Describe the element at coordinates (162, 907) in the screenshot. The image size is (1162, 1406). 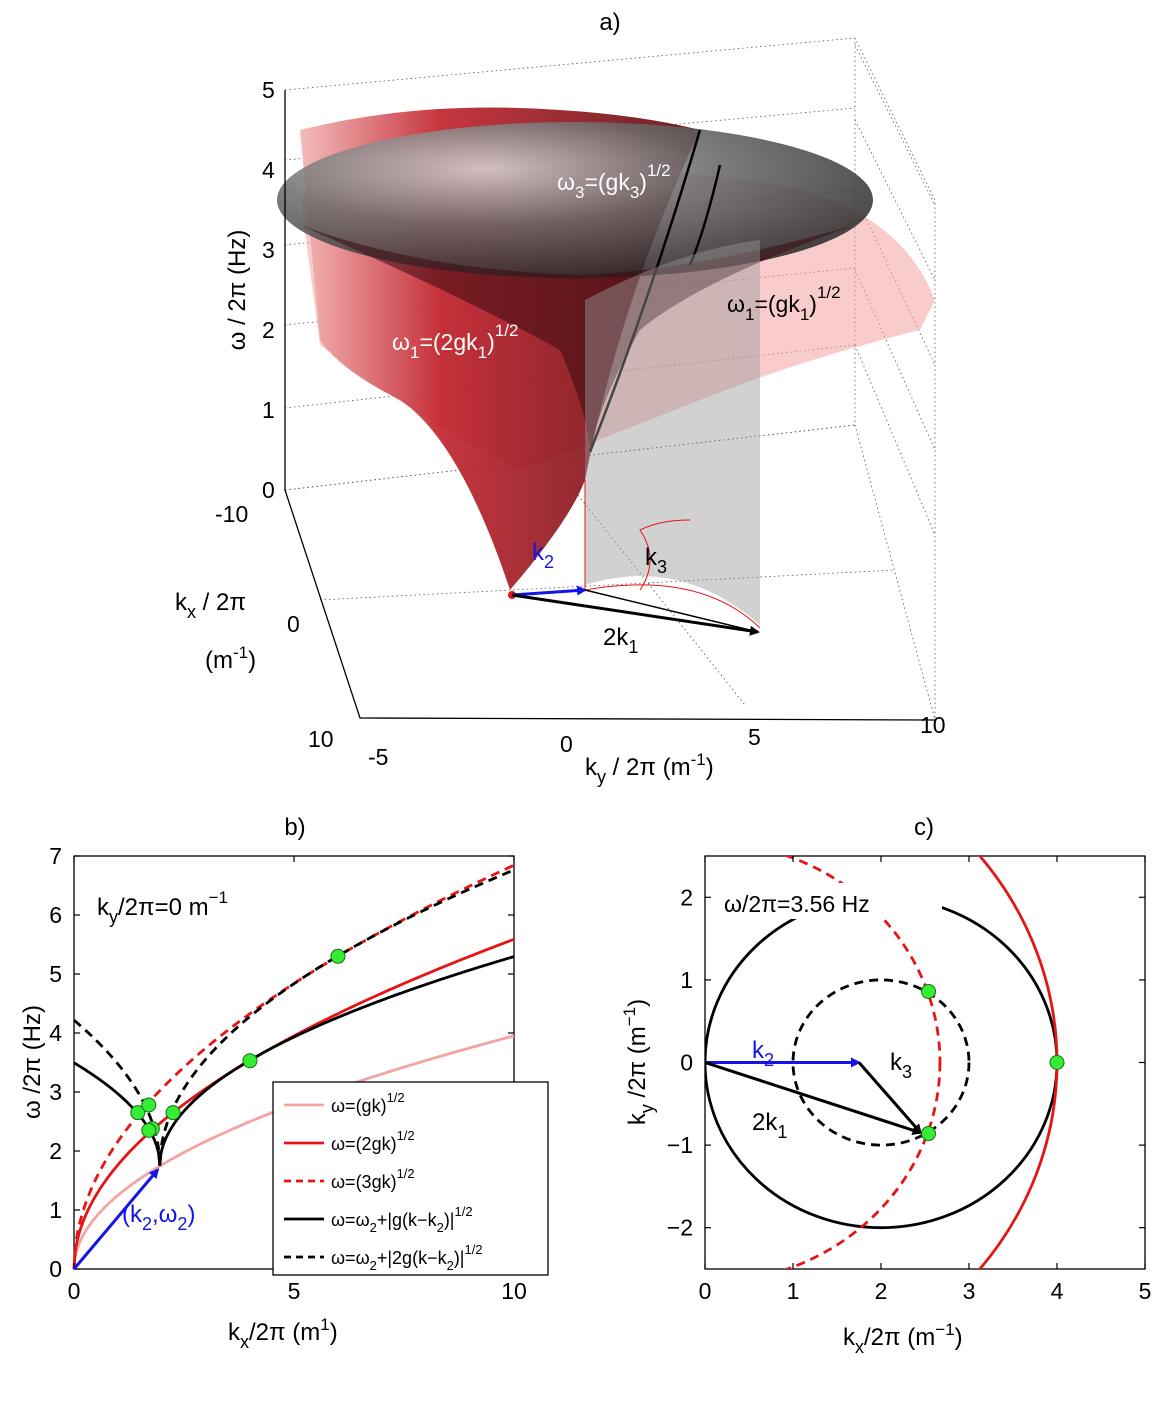
I see `panel-b-inset-text: ky/2π=0 m−1` at that location.